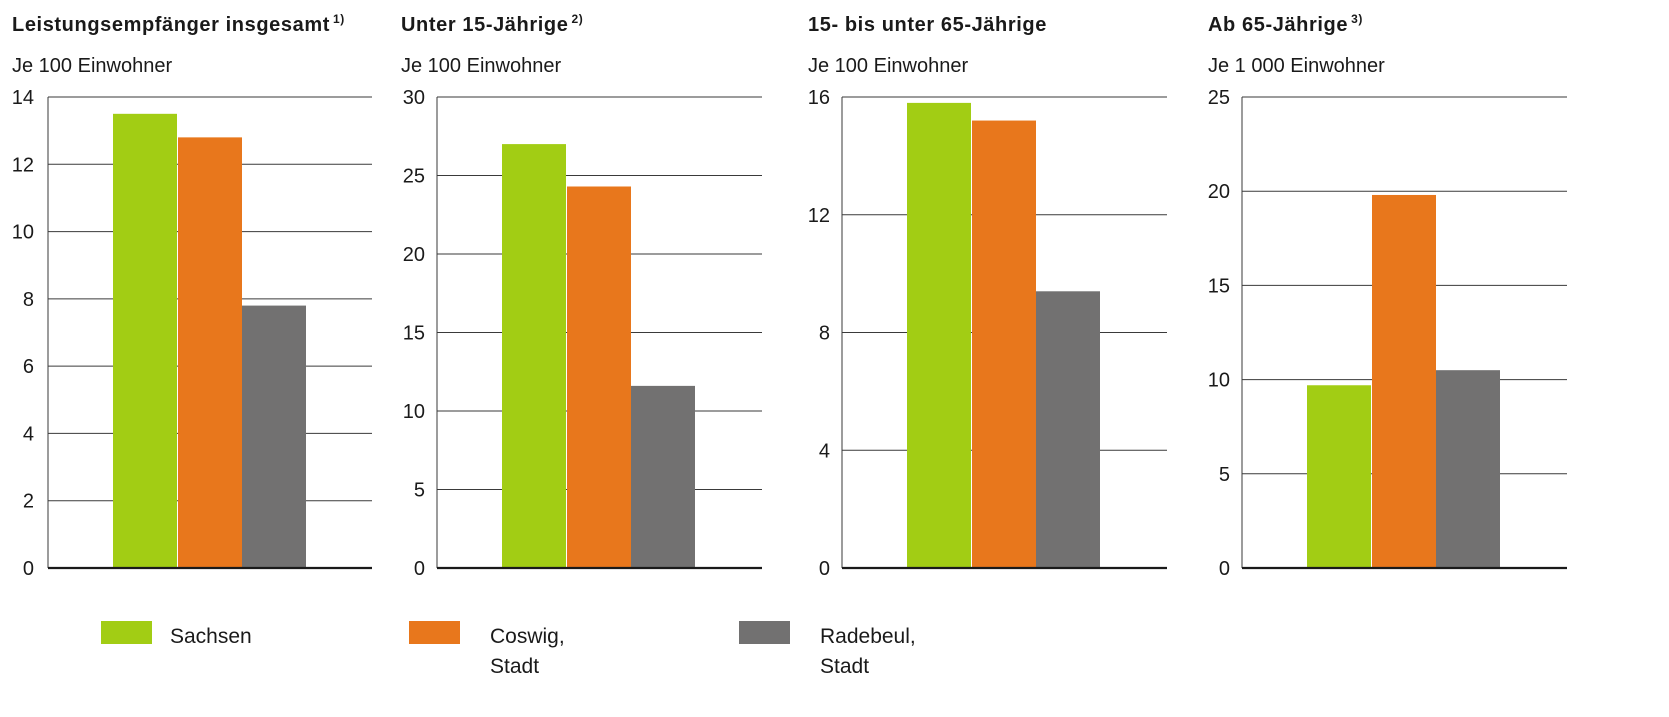 This screenshot has width=1669, height=717. What do you see at coordinates (577, 19) in the screenshot?
I see `title-footnote: 2)` at bounding box center [577, 19].